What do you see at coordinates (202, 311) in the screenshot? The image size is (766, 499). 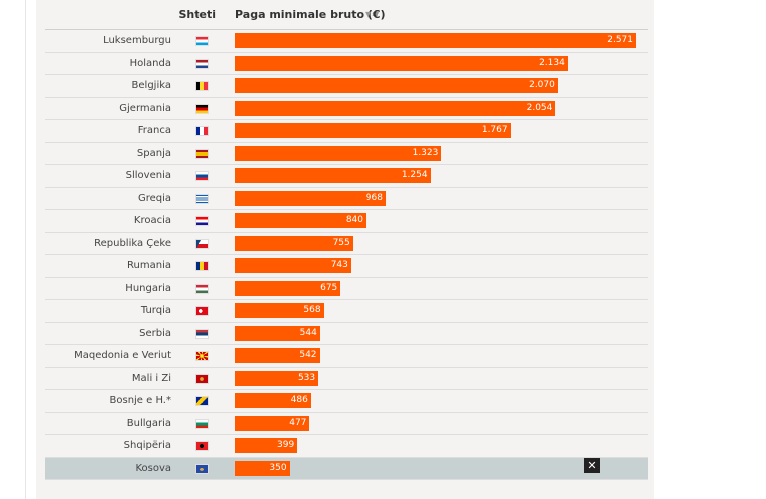 I see `flag-turkey-icon` at bounding box center [202, 311].